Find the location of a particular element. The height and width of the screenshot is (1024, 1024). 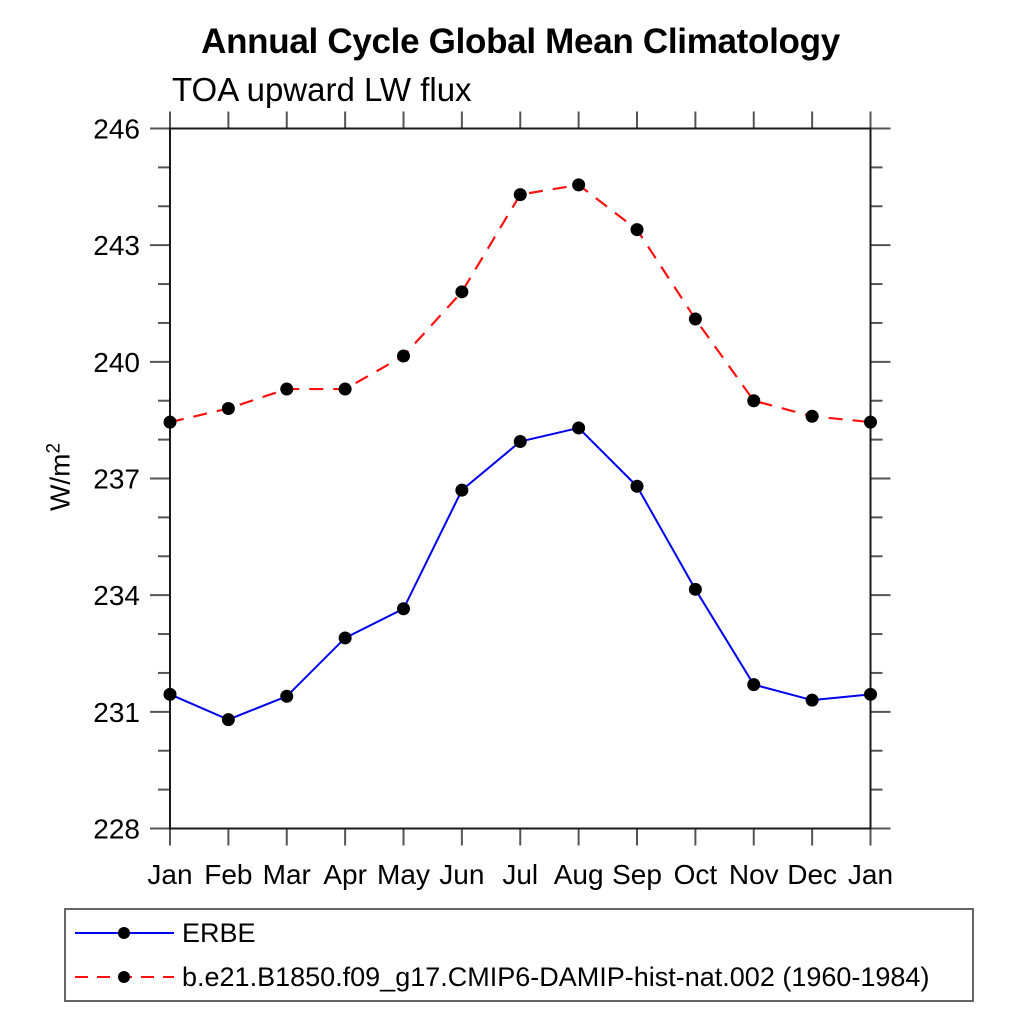

y-tick-label: 231 is located at coordinates (116, 712).